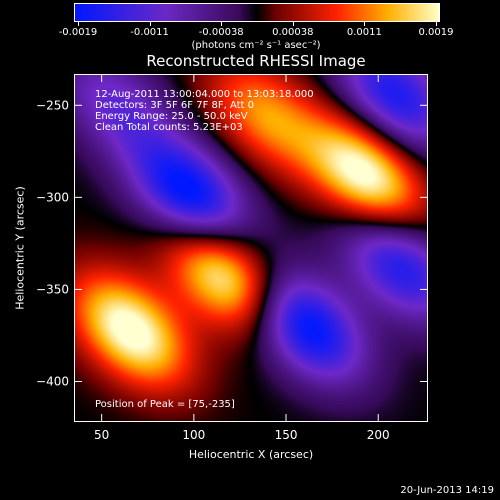  Describe the element at coordinates (52, 197) in the screenshot. I see `y-tick-label: −300` at that location.